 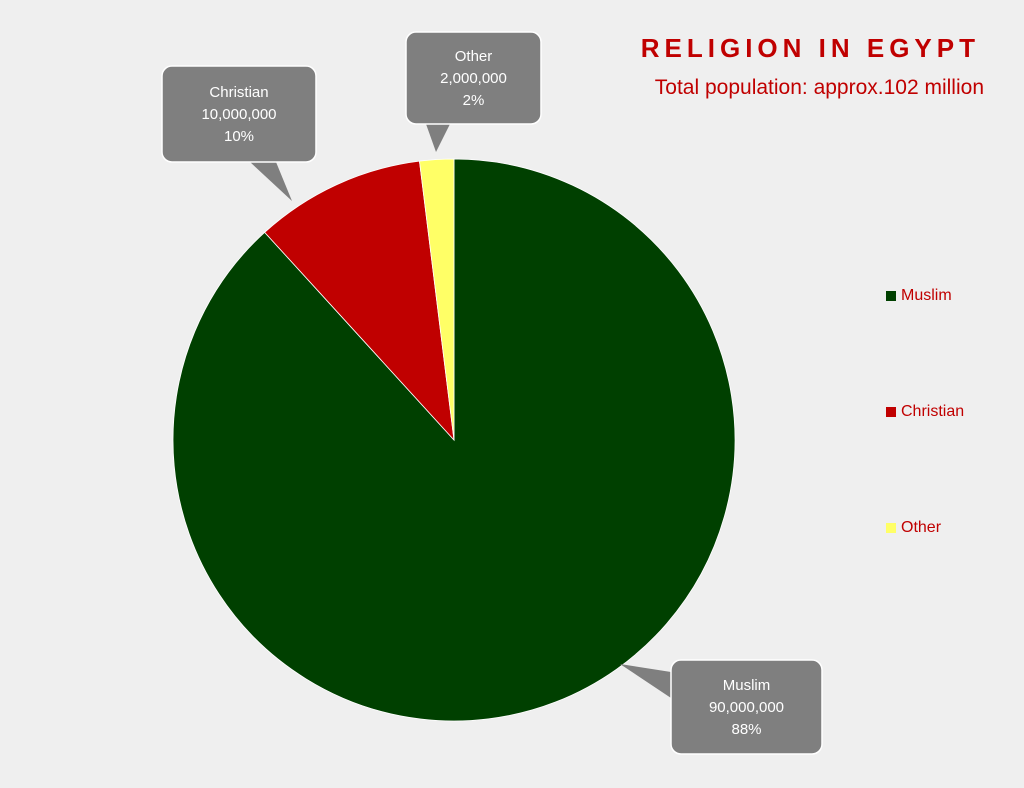 I want to click on chart-title: RELIGION IN EGYPT, so click(x=810, y=48).